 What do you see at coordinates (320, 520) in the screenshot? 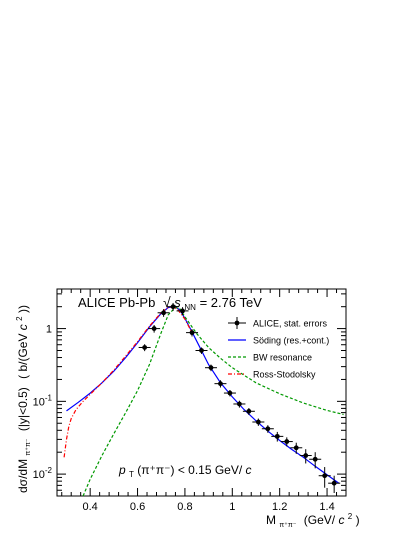
I see `x-label-unit-open: (GeV/` at bounding box center [320, 520].